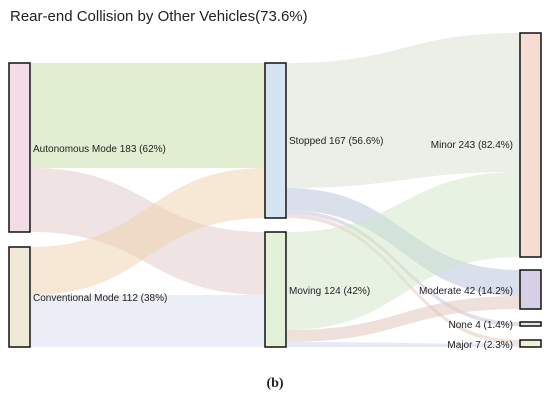 The image size is (550, 401). What do you see at coordinates (466, 291) in the screenshot?
I see `label-moderate: Moderate 42 (14.2%)` at bounding box center [466, 291].